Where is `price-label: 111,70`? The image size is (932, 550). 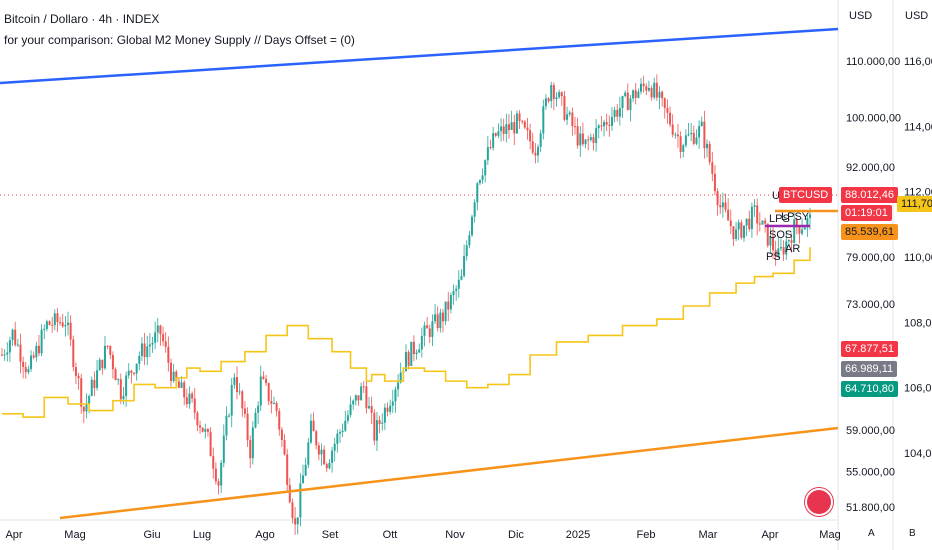 price-label: 111,70 is located at coordinates (914, 204).